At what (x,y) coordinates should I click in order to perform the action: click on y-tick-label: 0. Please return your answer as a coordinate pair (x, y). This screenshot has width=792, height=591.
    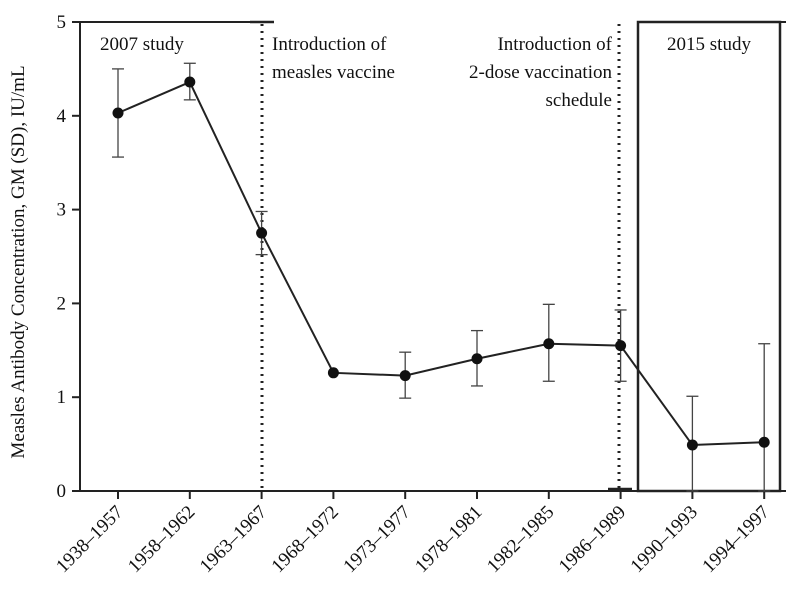
    Looking at the image, I should click on (62, 491).